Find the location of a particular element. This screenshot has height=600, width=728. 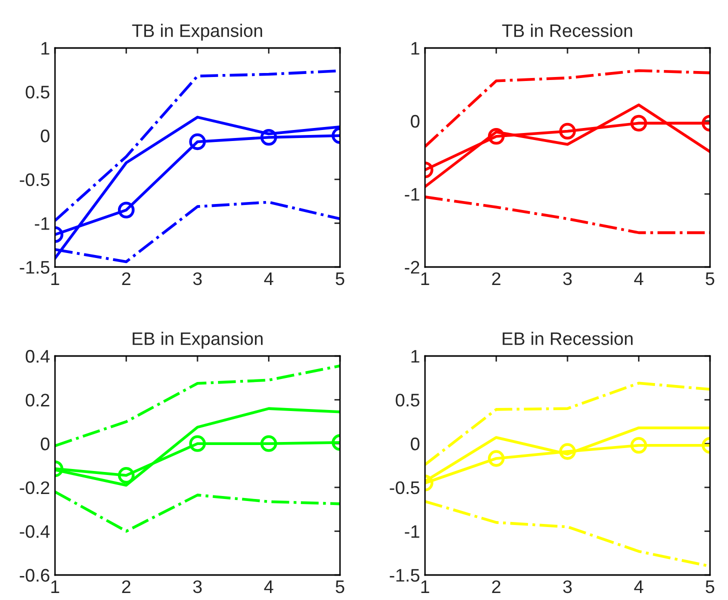

chart-title: EB in Expansion is located at coordinates (197, 340).